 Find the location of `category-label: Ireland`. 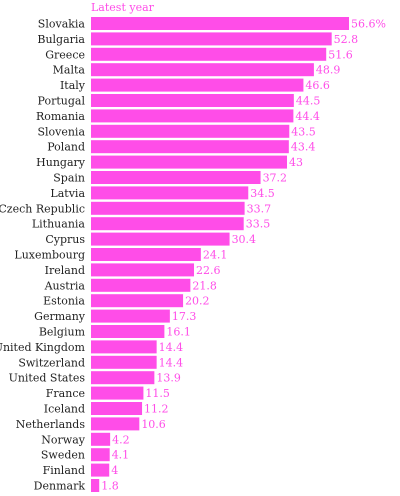

category-label: Ireland is located at coordinates (65, 270).